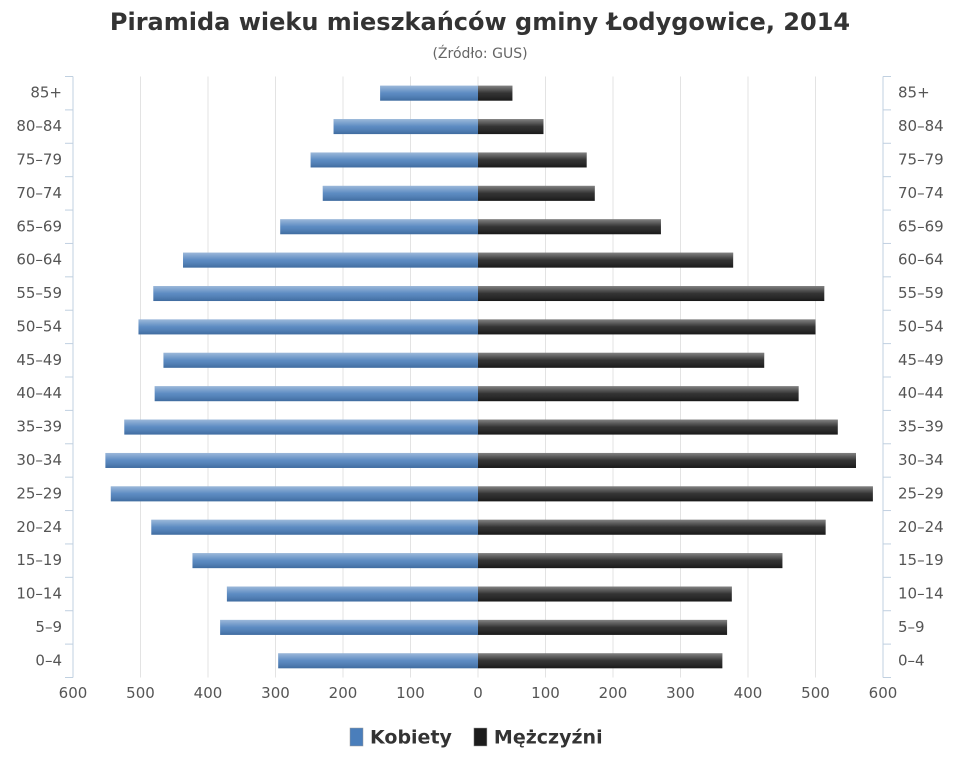 The width and height of the screenshot is (960, 768). What do you see at coordinates (911, 660) in the screenshot?
I see `category-label-right: 0–4` at bounding box center [911, 660].